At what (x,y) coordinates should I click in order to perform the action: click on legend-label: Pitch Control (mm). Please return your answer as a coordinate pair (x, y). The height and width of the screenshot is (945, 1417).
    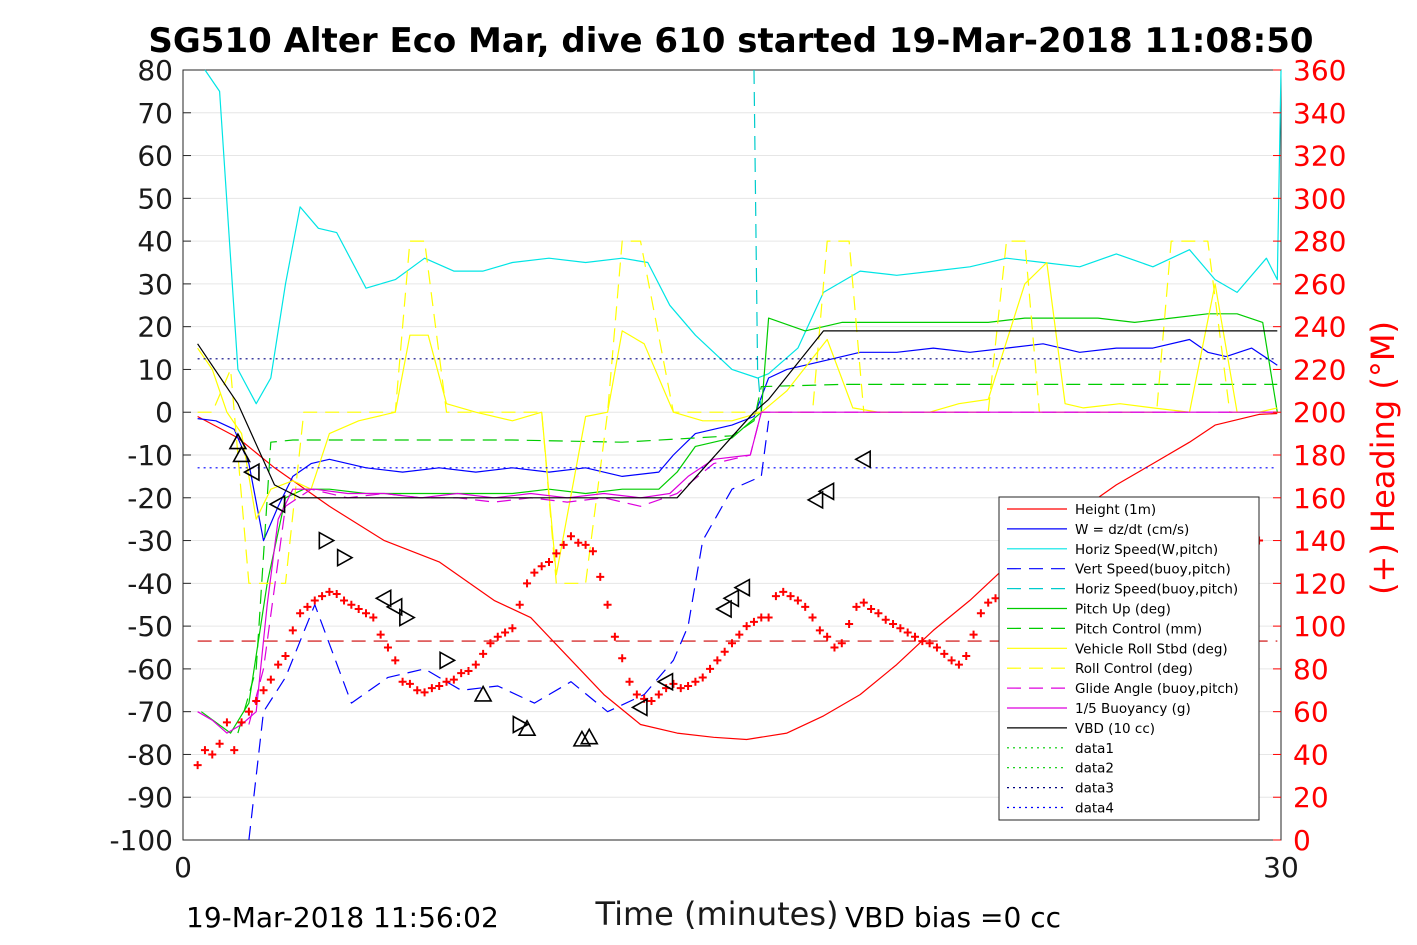
    Looking at the image, I should click on (1138, 629).